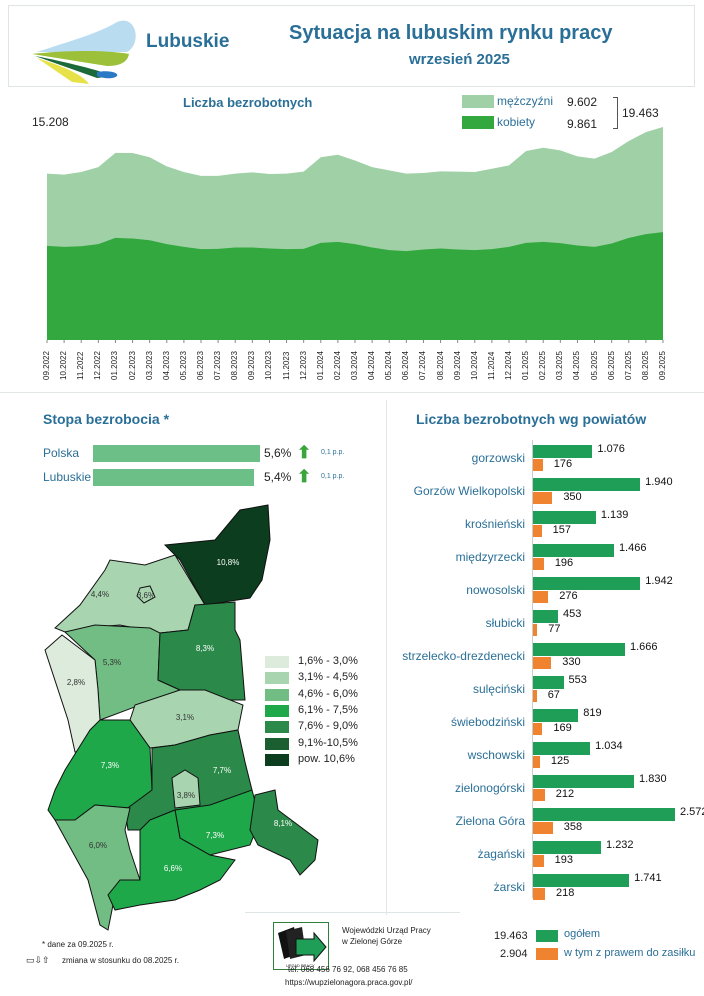 This screenshot has height=996, width=704. I want to click on area-start-label: 15.208, so click(50, 122).